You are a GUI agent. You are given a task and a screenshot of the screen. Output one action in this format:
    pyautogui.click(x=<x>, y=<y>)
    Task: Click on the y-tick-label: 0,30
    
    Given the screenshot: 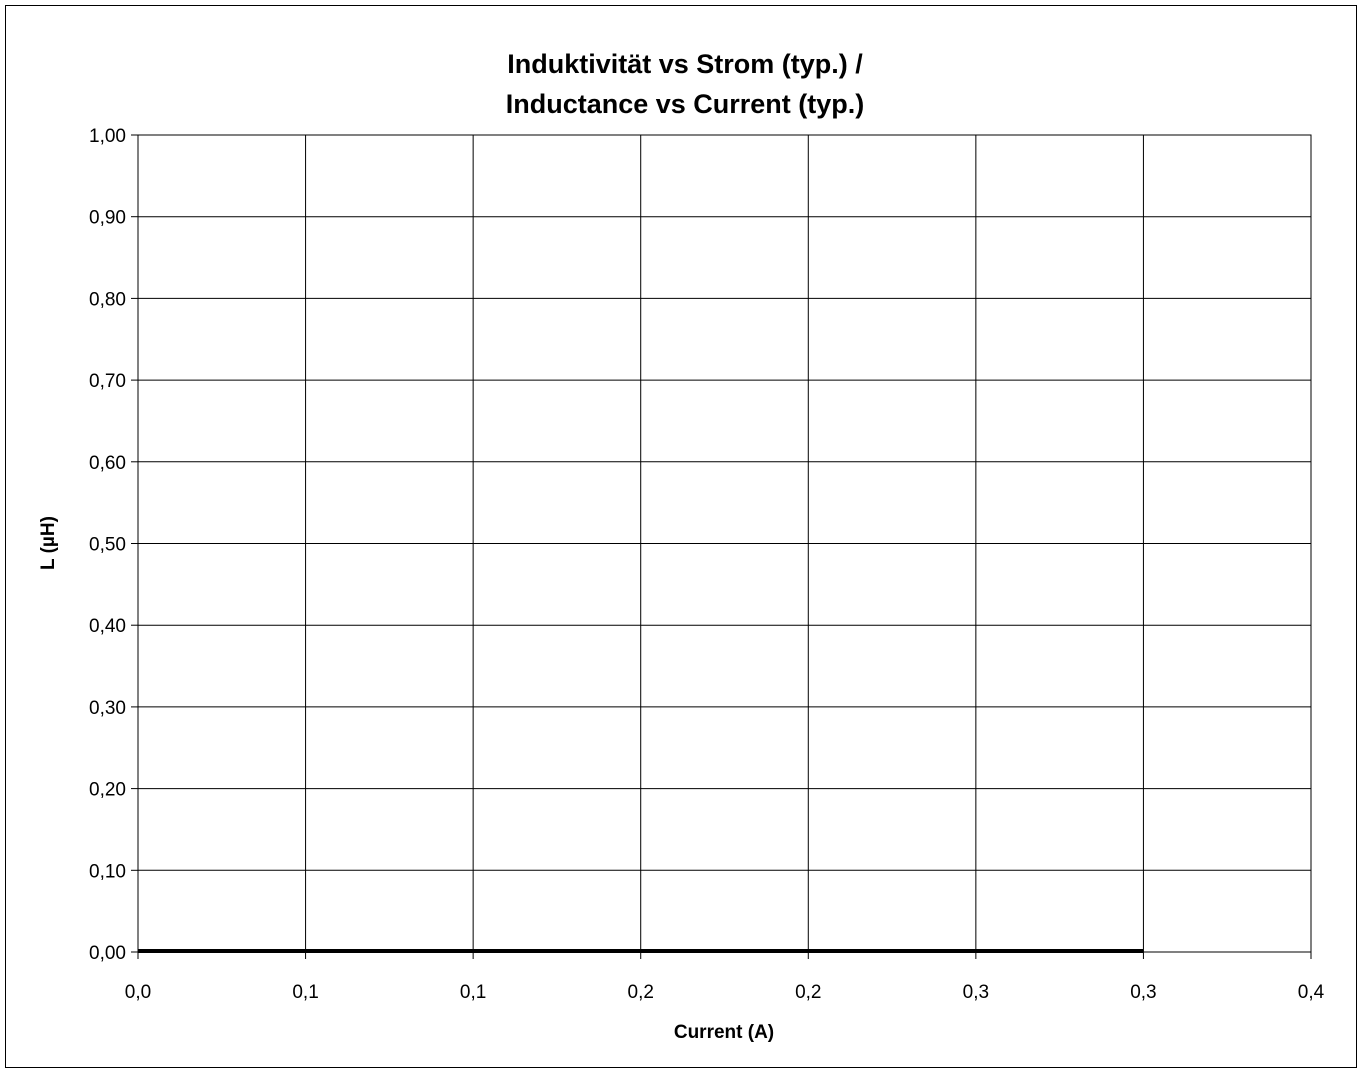 What is the action you would take?
    pyautogui.click(x=107, y=708)
    